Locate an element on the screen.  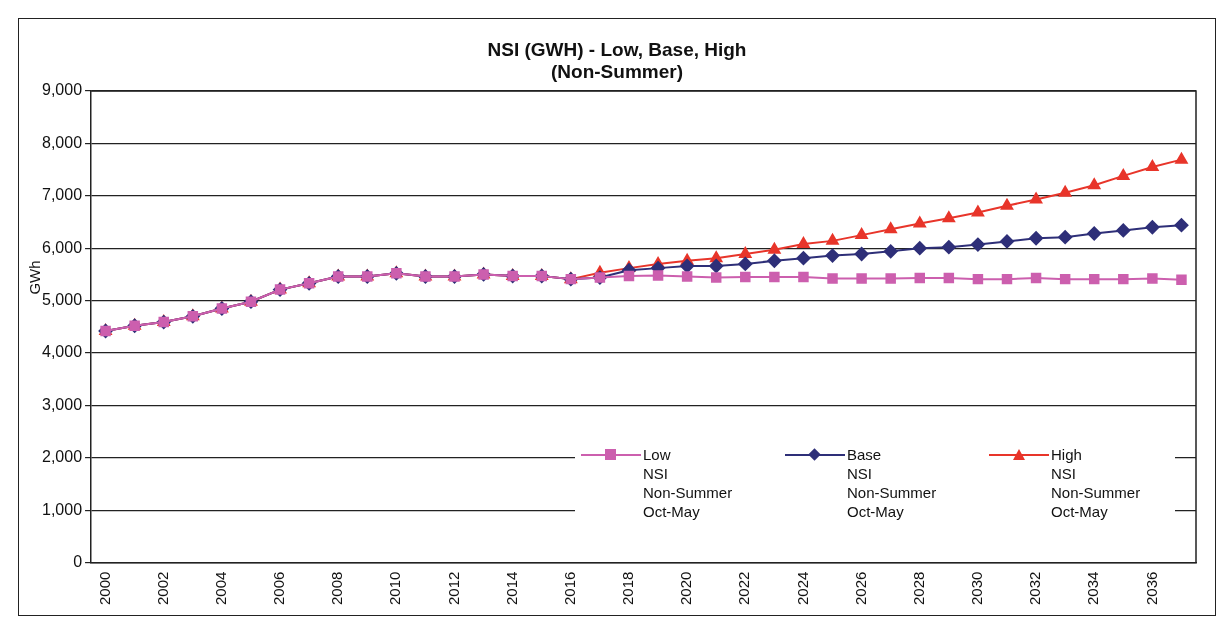
y-tick-label: 9,000 is located at coordinates (62, 90).